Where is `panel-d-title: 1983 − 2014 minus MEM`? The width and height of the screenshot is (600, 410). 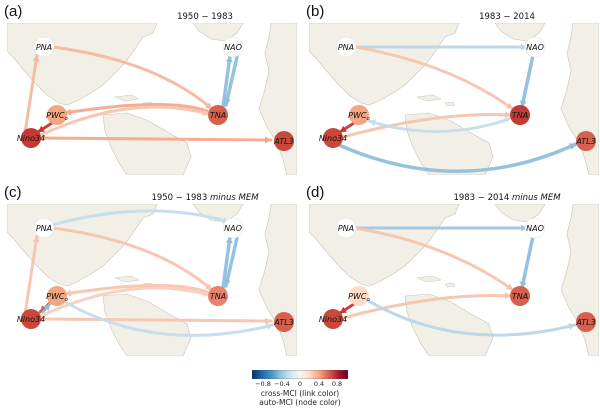 panel-d-title: 1983 − 2014 minus MEM is located at coordinates (507, 198).